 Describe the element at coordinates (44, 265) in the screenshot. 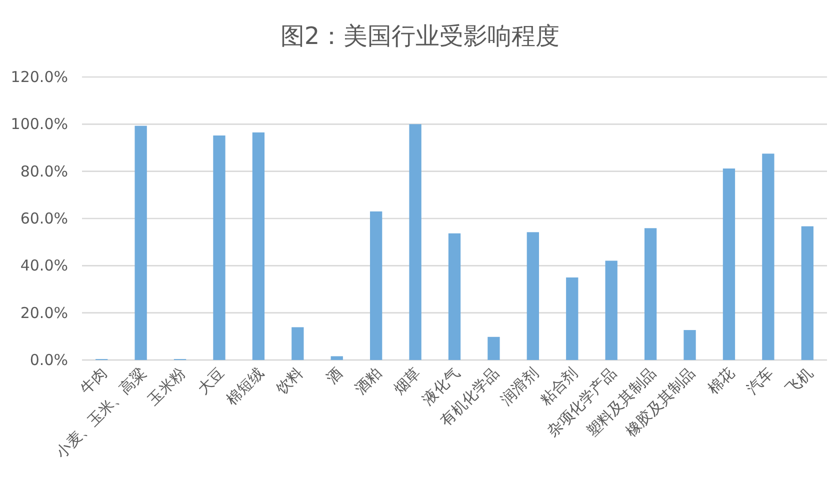

I see `y-tick-label: 40.0%` at that location.